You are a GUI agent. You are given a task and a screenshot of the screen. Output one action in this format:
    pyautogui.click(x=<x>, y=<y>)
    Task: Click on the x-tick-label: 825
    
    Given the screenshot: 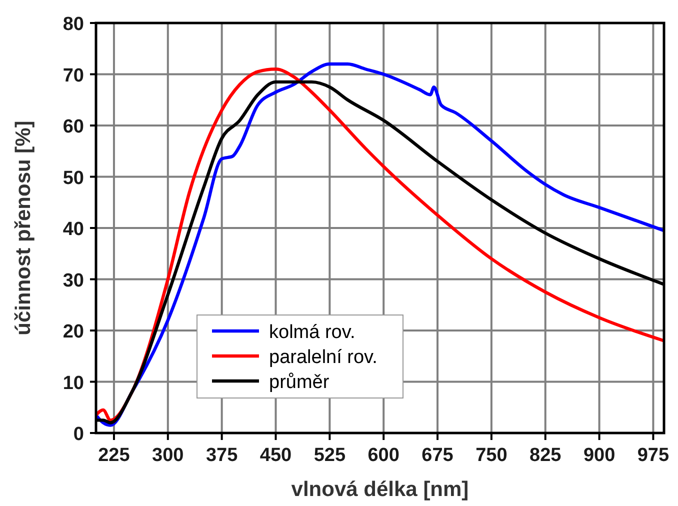 What is the action you would take?
    pyautogui.click(x=546, y=455)
    